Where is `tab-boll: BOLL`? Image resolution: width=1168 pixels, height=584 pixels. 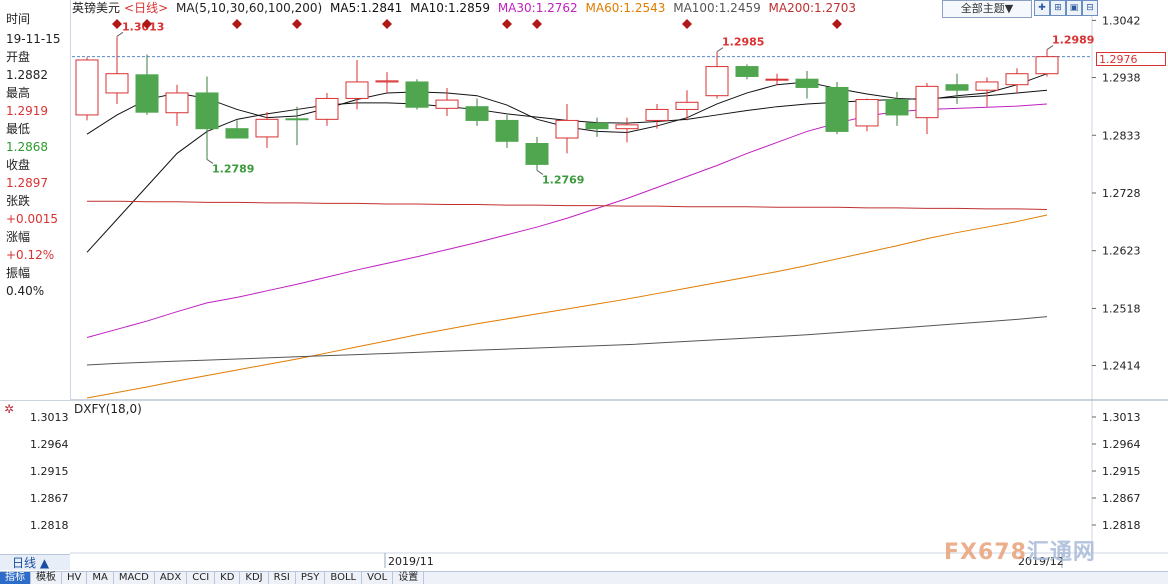
tab-boll: BOLL is located at coordinates (344, 578).